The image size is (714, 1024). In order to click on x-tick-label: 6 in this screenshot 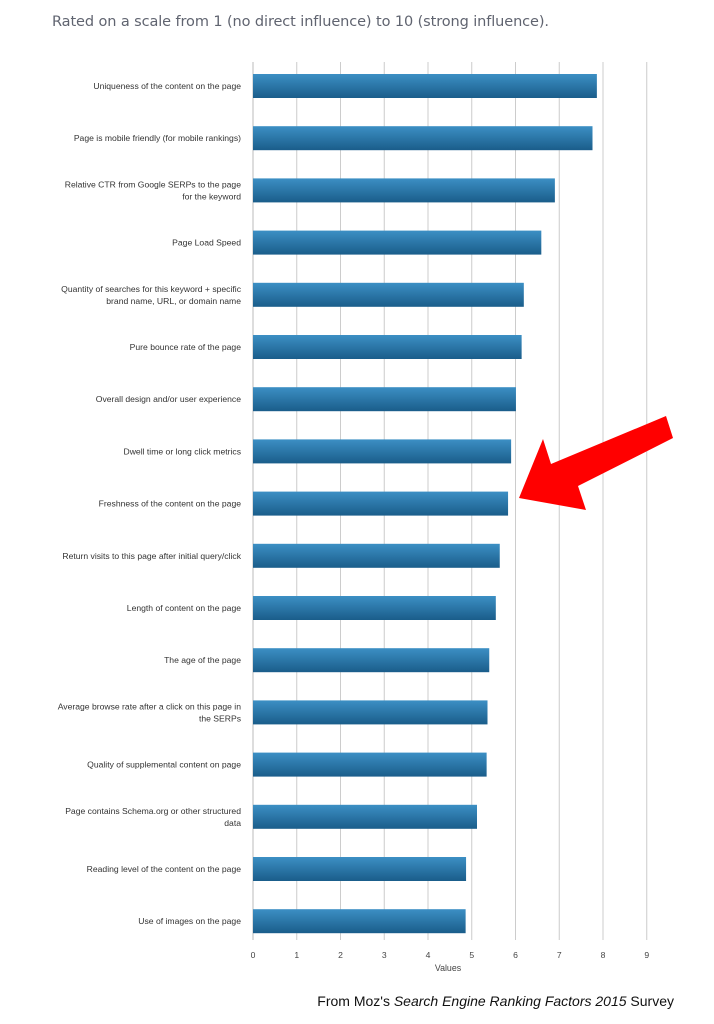, I will do `click(515, 955)`.